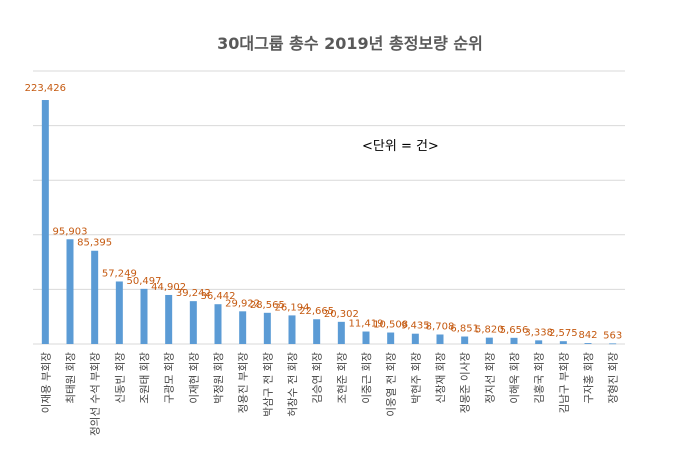 The height and width of the screenshot is (458, 700). What do you see at coordinates (564, 383) in the screenshot?
I see `category-label: 김남구 부회장` at bounding box center [564, 383].